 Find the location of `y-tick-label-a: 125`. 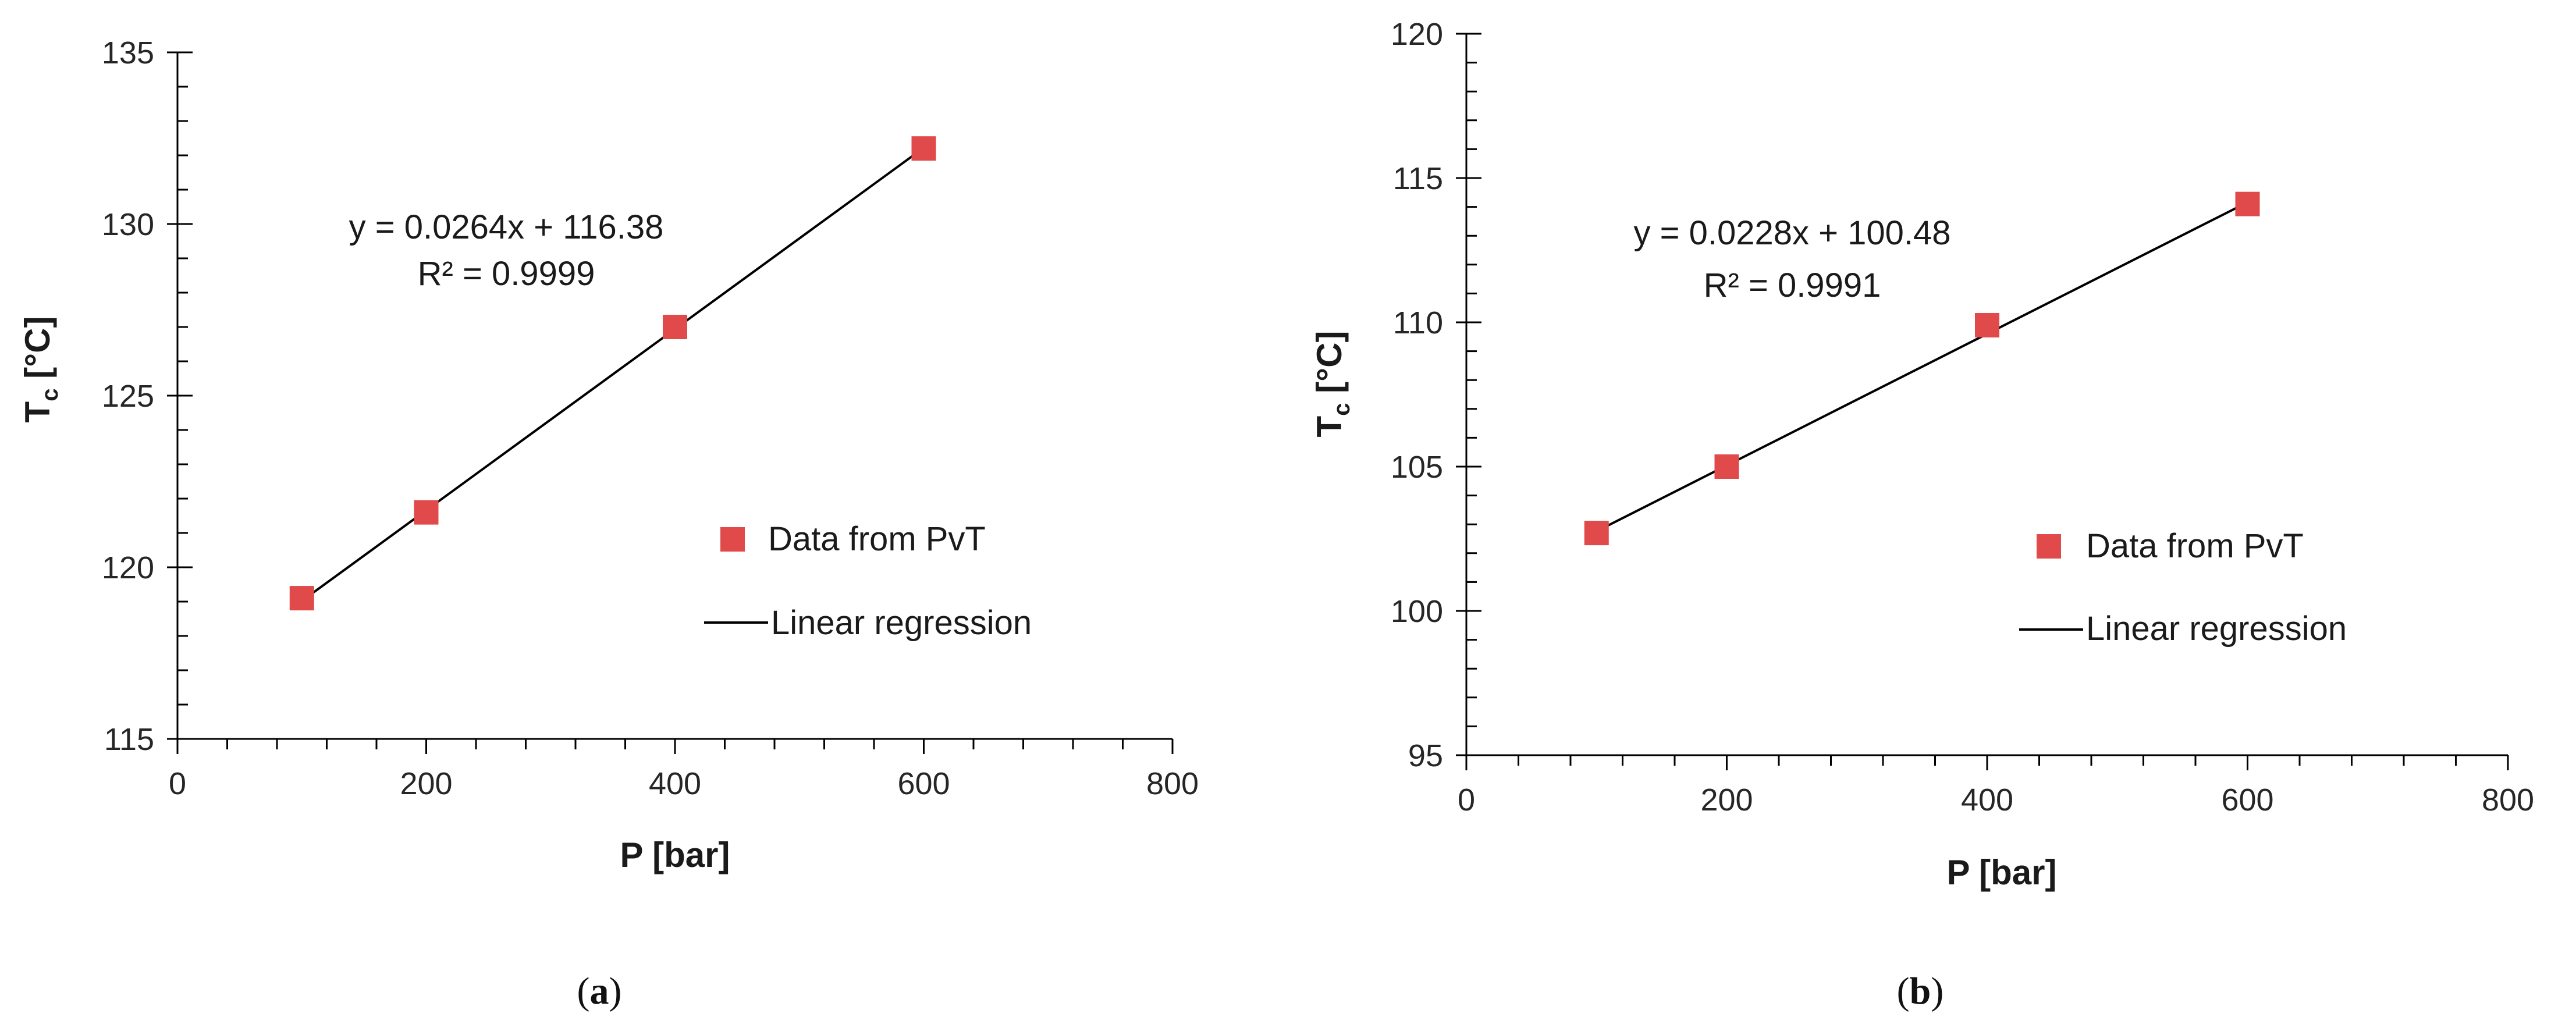

y-tick-label-a: 125 is located at coordinates (128, 396).